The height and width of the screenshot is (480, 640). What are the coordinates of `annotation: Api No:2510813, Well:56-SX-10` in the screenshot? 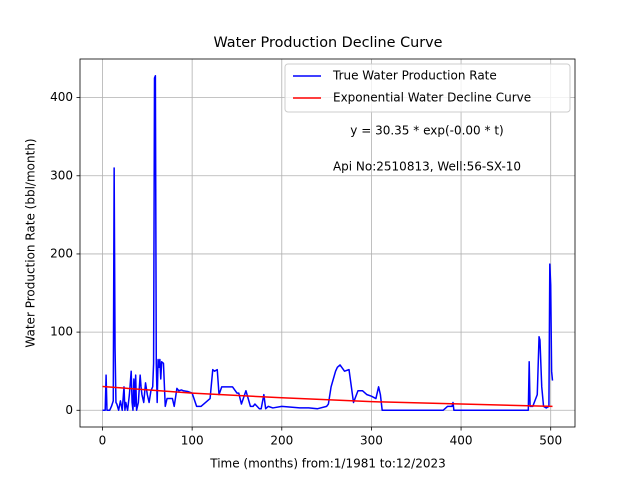 It's located at (427, 167).